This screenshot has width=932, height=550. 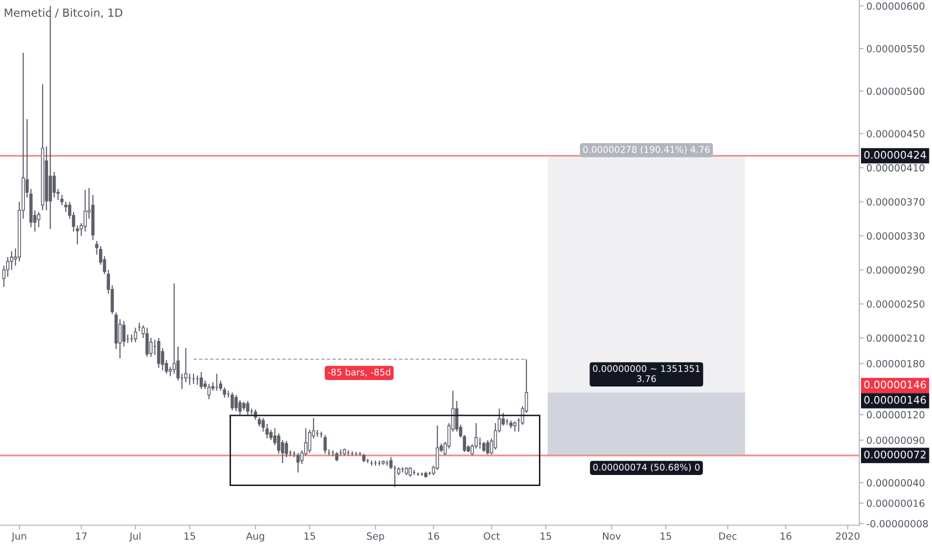 What do you see at coordinates (895, 6) in the screenshot?
I see `y-tick-label: 0.00000600` at bounding box center [895, 6].